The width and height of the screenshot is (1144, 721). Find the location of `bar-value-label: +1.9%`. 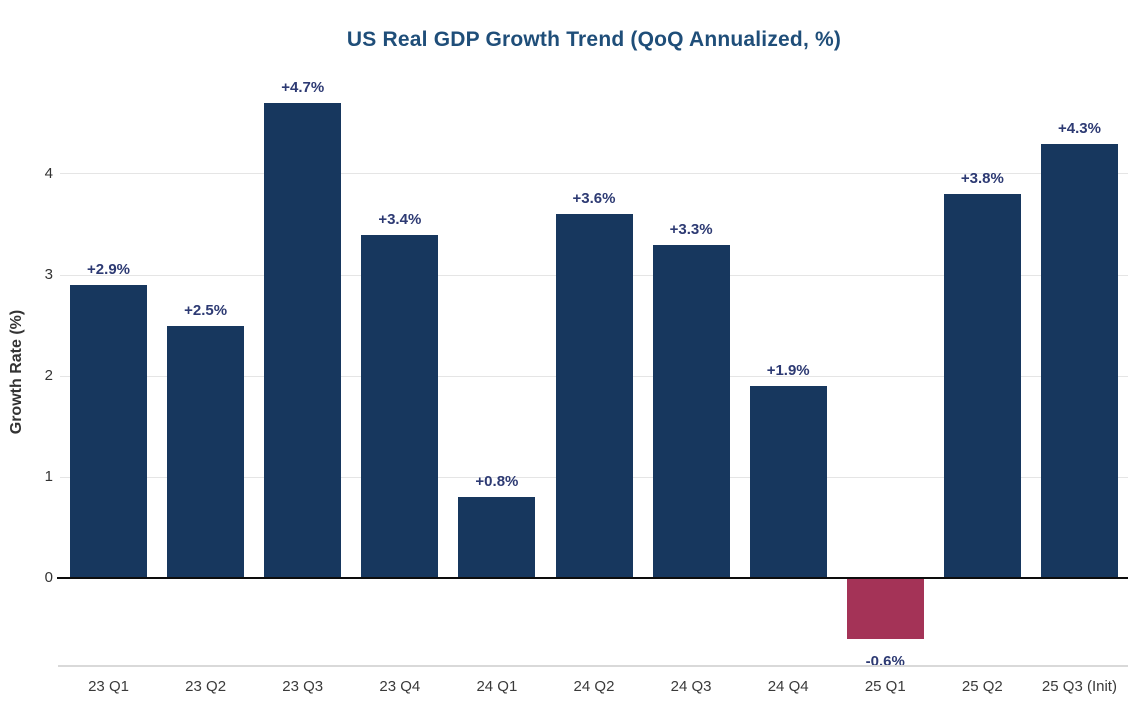

bar-value-label: +1.9% is located at coordinates (788, 371).